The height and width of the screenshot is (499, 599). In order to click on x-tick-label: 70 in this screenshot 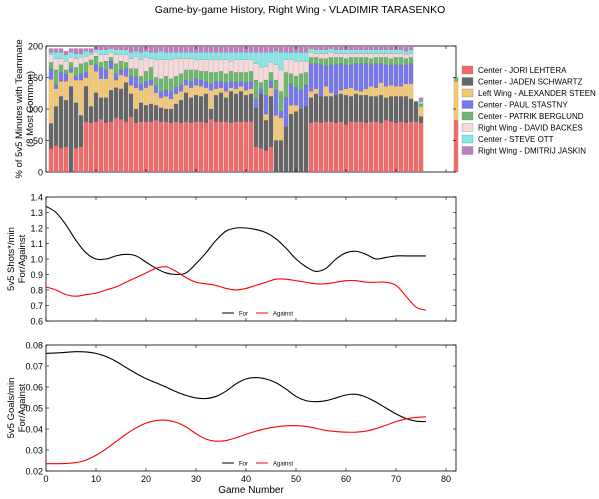, I will do `click(396, 479)`.